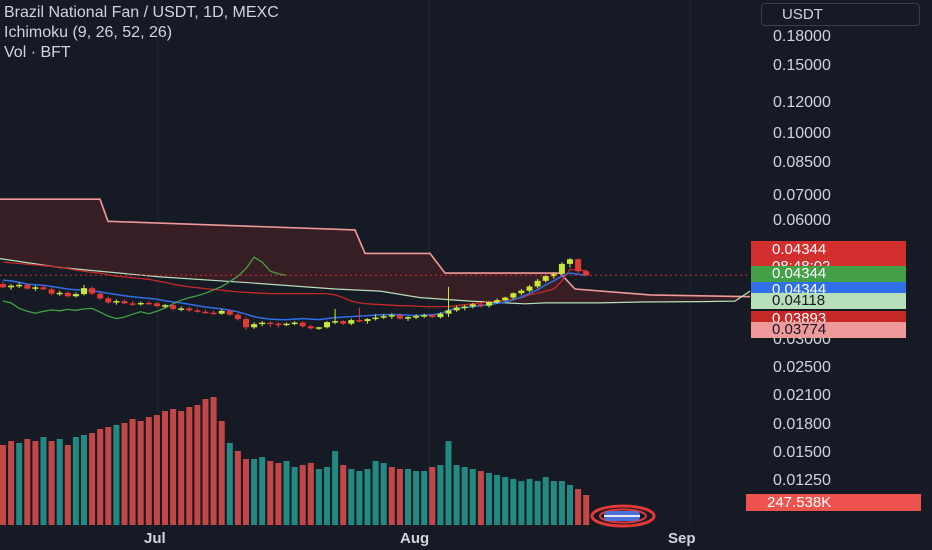  Describe the element at coordinates (802, 452) in the screenshot. I see `price-tick-label: 0.01500` at that location.